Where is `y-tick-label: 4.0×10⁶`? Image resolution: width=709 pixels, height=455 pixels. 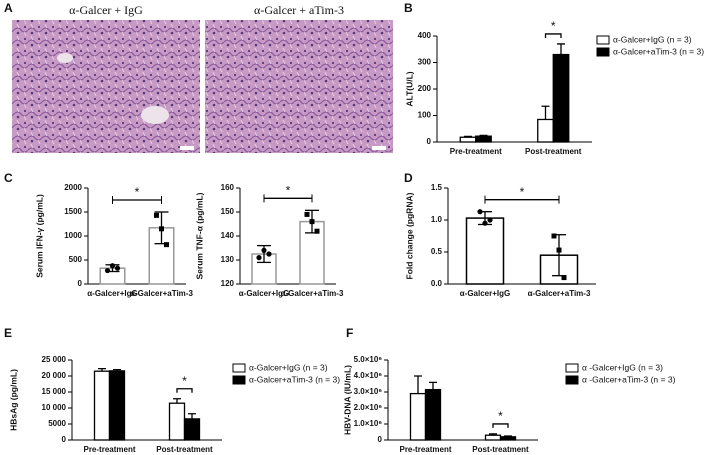
y-tick-label: 4.0×10⁶ is located at coordinates (368, 375).